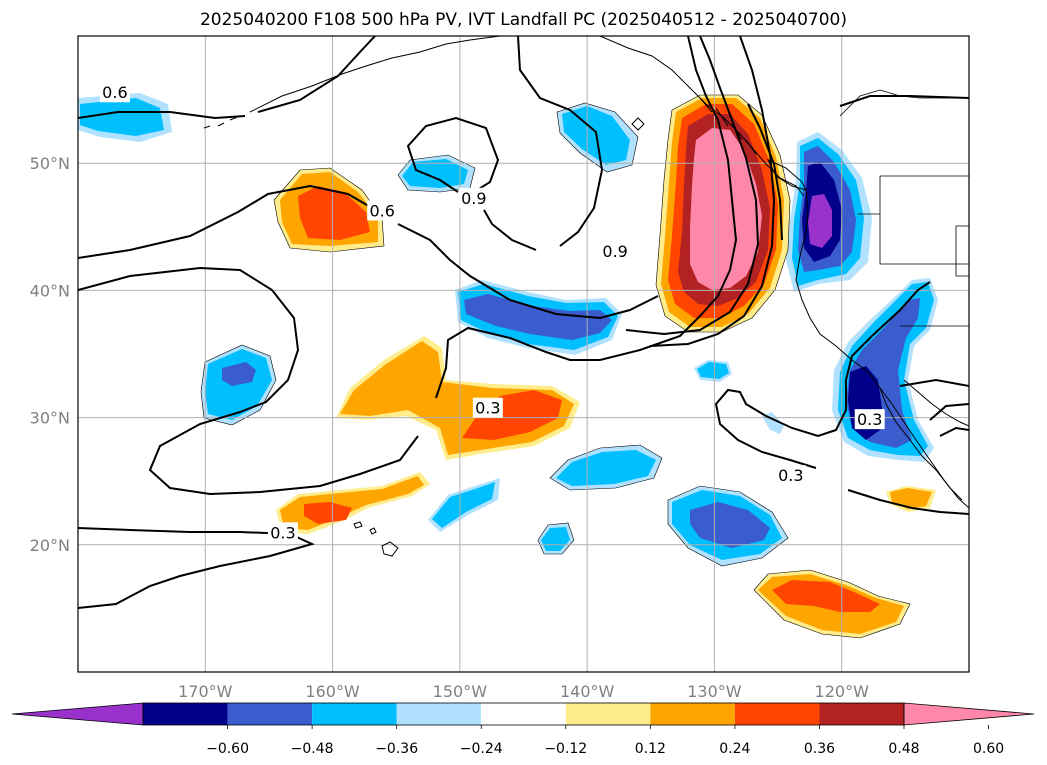 Image resolution: width=1047 pixels, height=765 pixels. Describe the element at coordinates (904, 208) in the screenshot. I see `borders` at that location.